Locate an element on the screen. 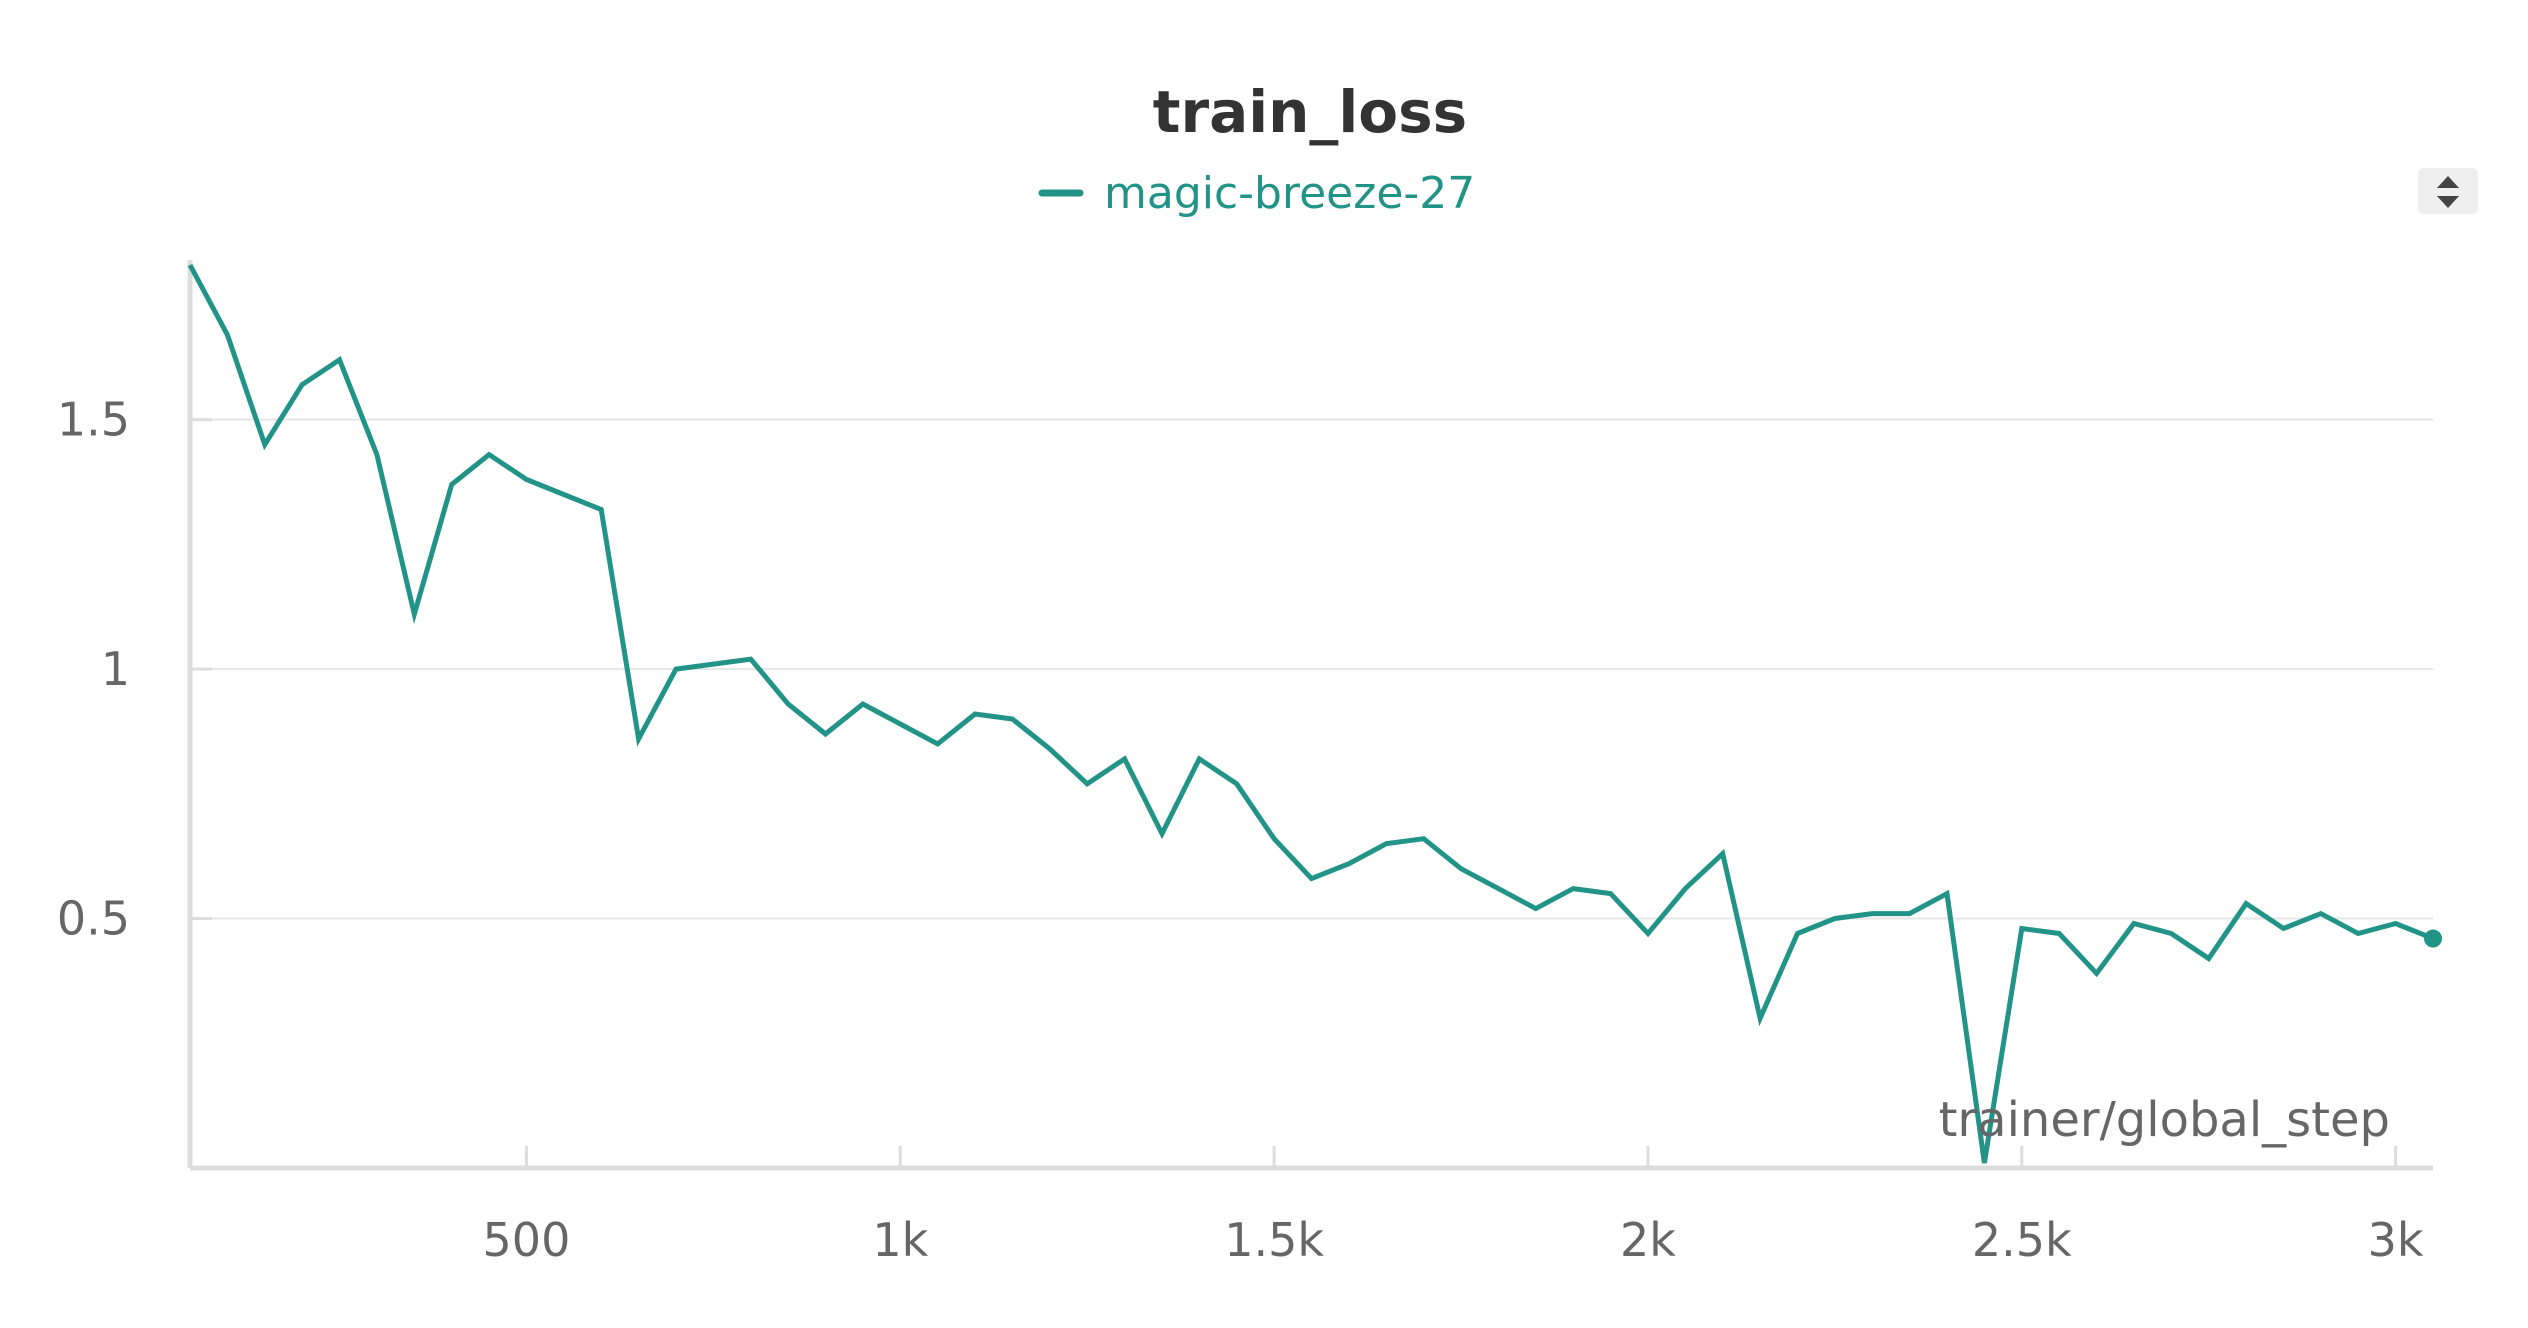  y-tick-label-1: 1 is located at coordinates (115, 669).